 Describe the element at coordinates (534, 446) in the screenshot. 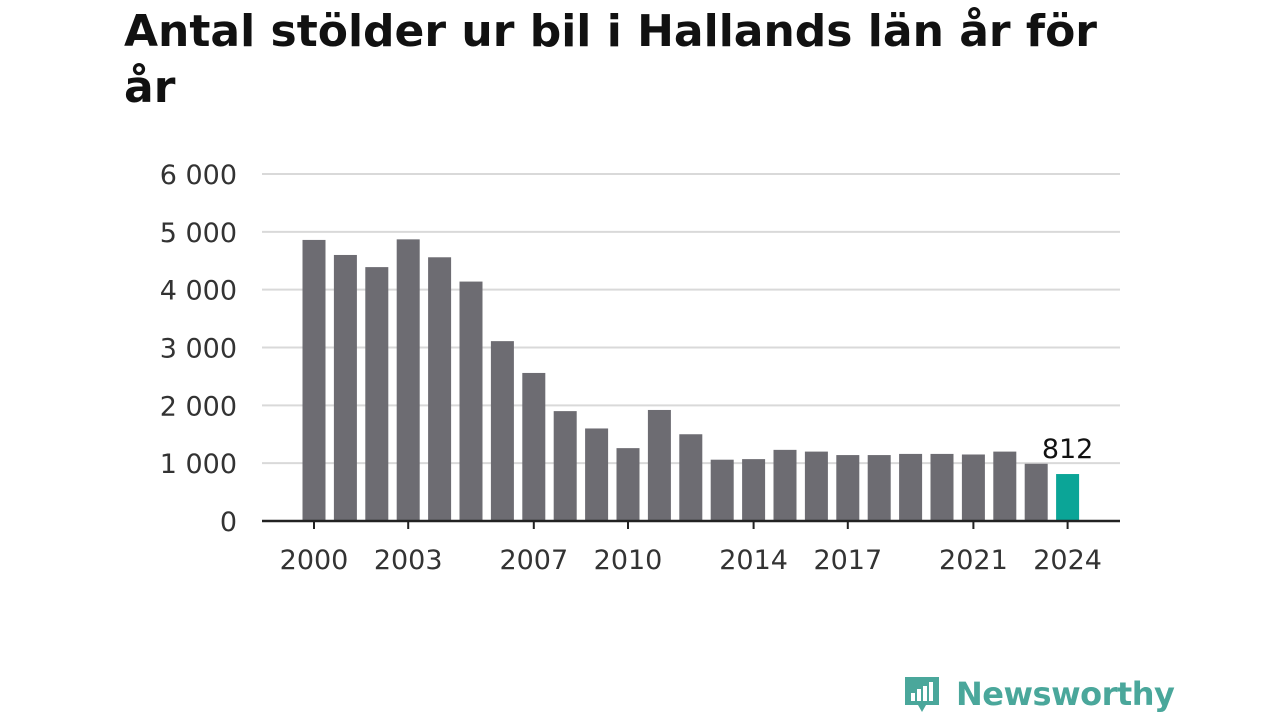

I see `bar-2007` at that location.